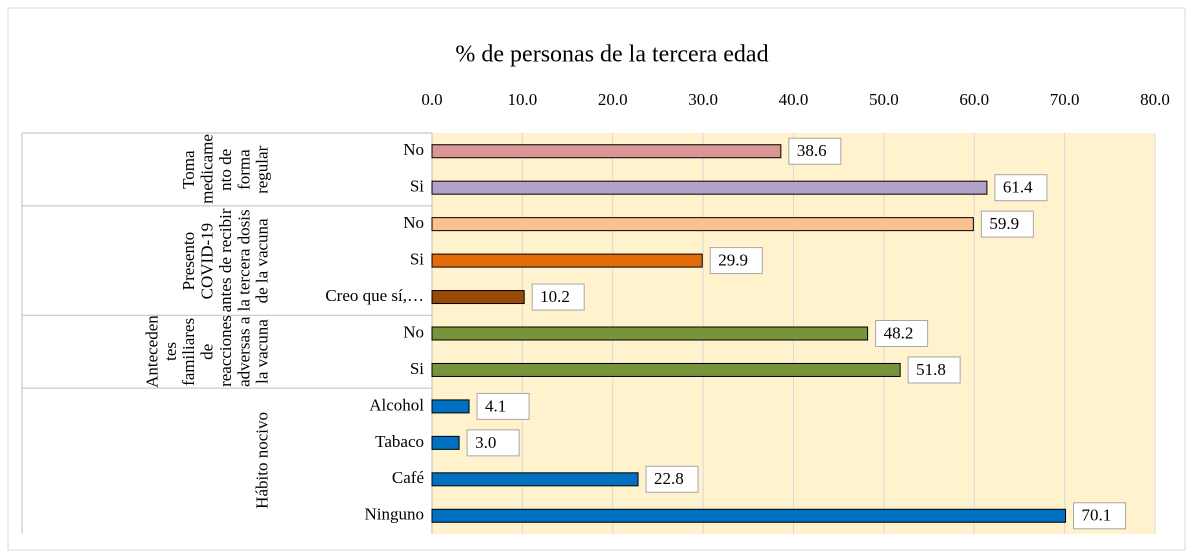 This screenshot has width=1193, height=559. Describe the element at coordinates (669, 478) in the screenshot. I see `data-label: 22.8` at that location.